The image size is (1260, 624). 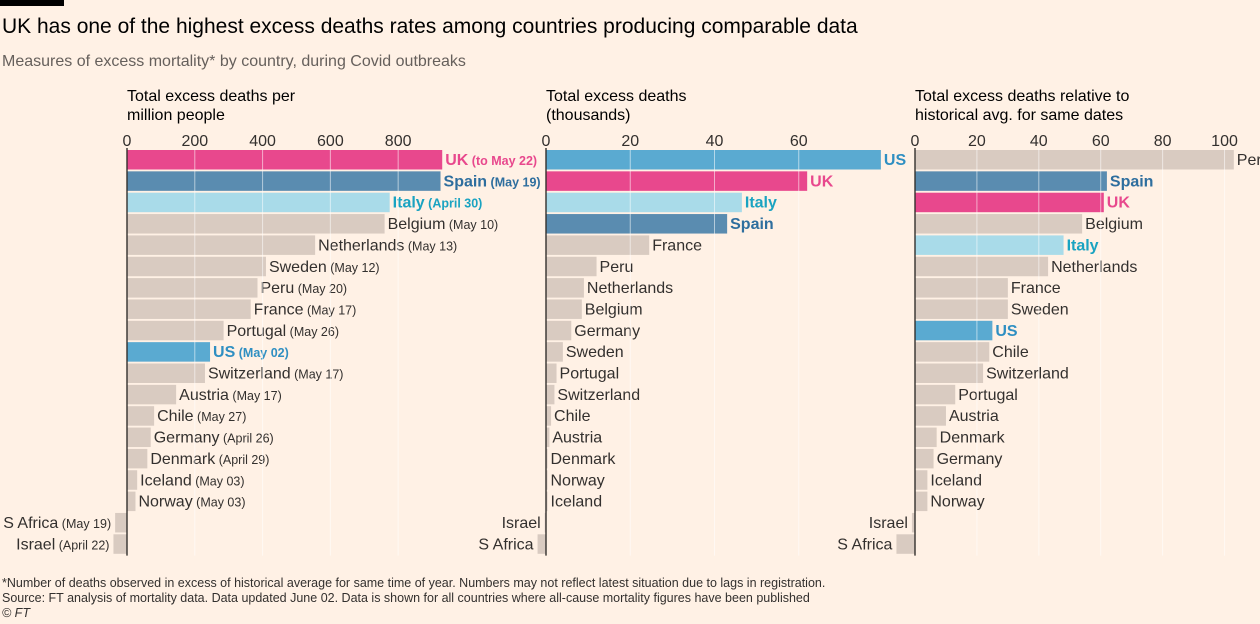 I want to click on bar-2-peru, so click(x=571, y=266).